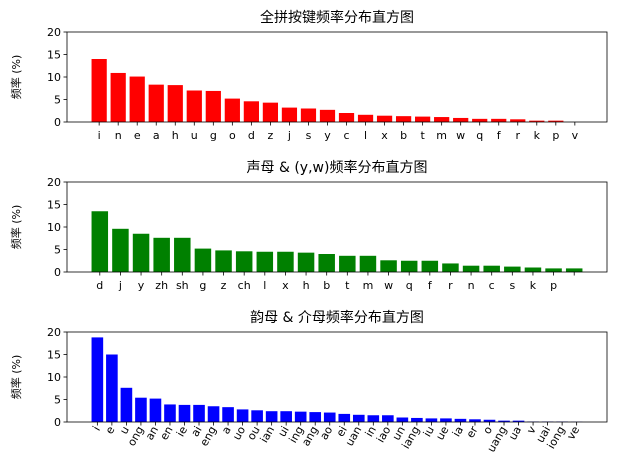  Describe the element at coordinates (337, 317) in the screenshot. I see `chart-title: 韵母 & 介母频率分布直方图` at that location.